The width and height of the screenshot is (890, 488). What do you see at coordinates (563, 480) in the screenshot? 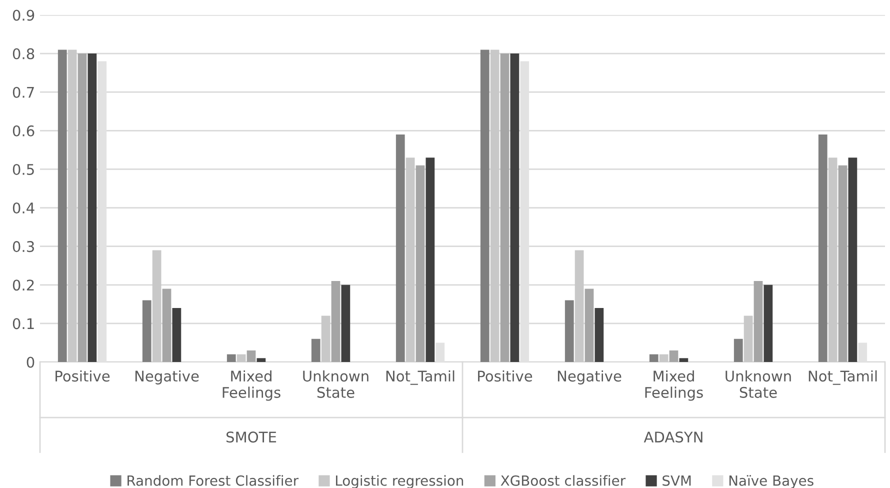
I see `legend-label: XGBoost classifier` at bounding box center [563, 480].